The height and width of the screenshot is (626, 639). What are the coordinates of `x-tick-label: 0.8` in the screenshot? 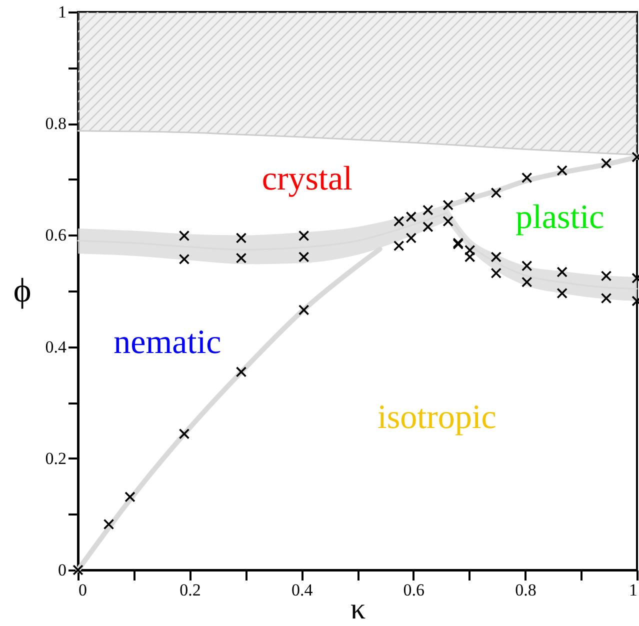 It's located at (525, 590).